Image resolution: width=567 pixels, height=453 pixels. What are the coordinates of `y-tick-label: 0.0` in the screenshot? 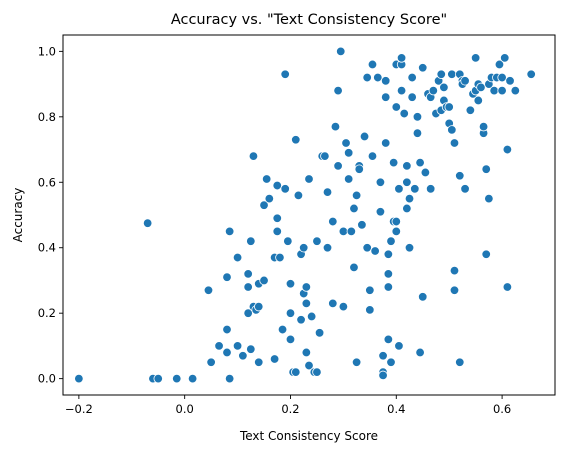 It's located at (47, 379).